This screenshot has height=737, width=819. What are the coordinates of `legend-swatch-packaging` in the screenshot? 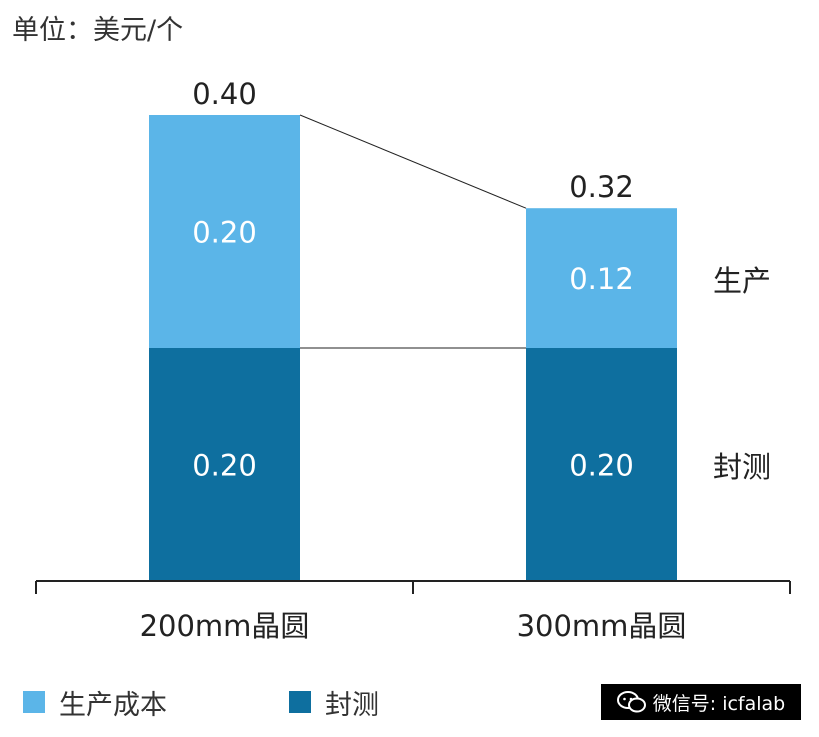 It's located at (300, 702).